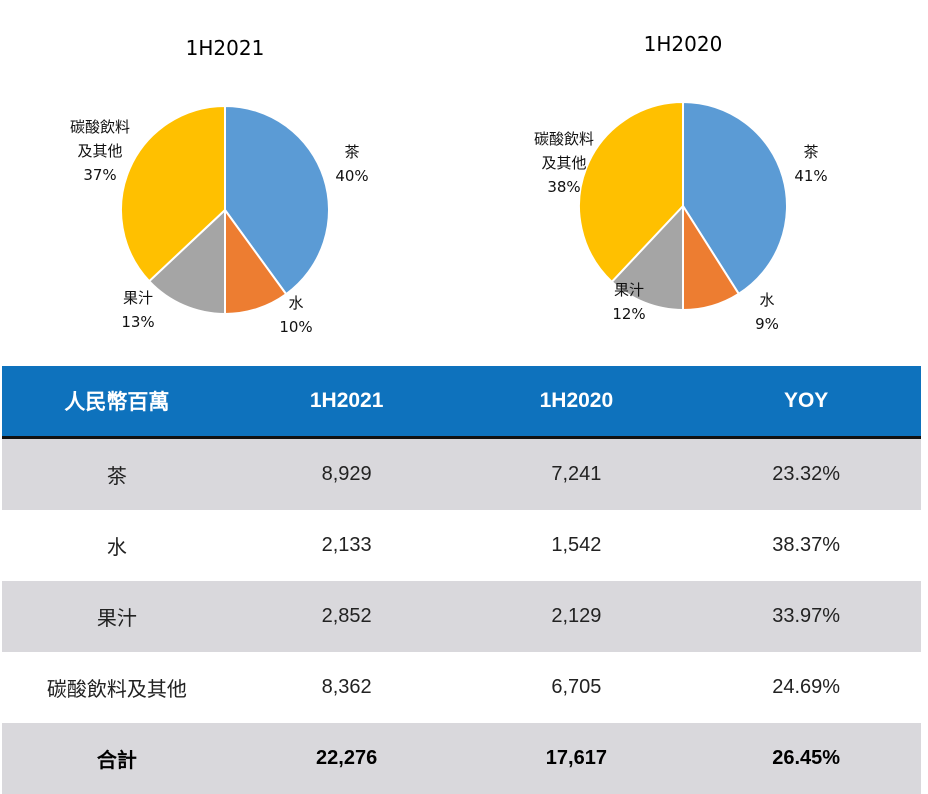 The width and height of the screenshot is (928, 794). I want to click on pie-slice-label: 碳酸飲料及其他 38%, so click(564, 163).